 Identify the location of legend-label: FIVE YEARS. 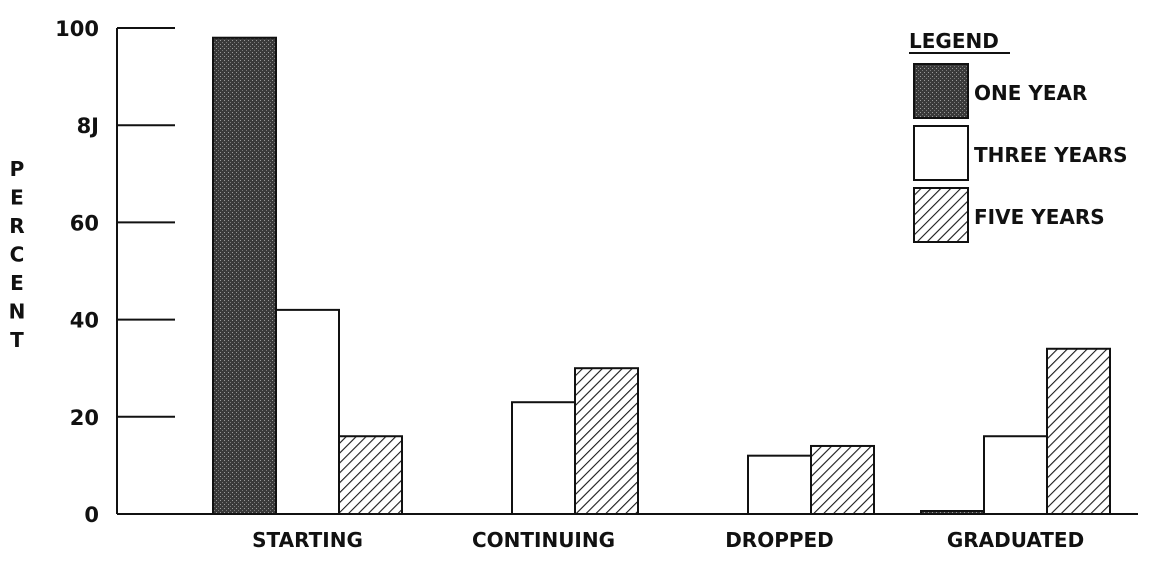
(1039, 217).